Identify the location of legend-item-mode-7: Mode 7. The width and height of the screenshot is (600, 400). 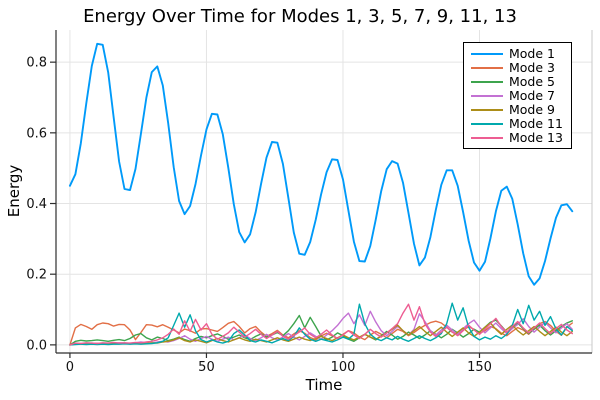
(517, 95).